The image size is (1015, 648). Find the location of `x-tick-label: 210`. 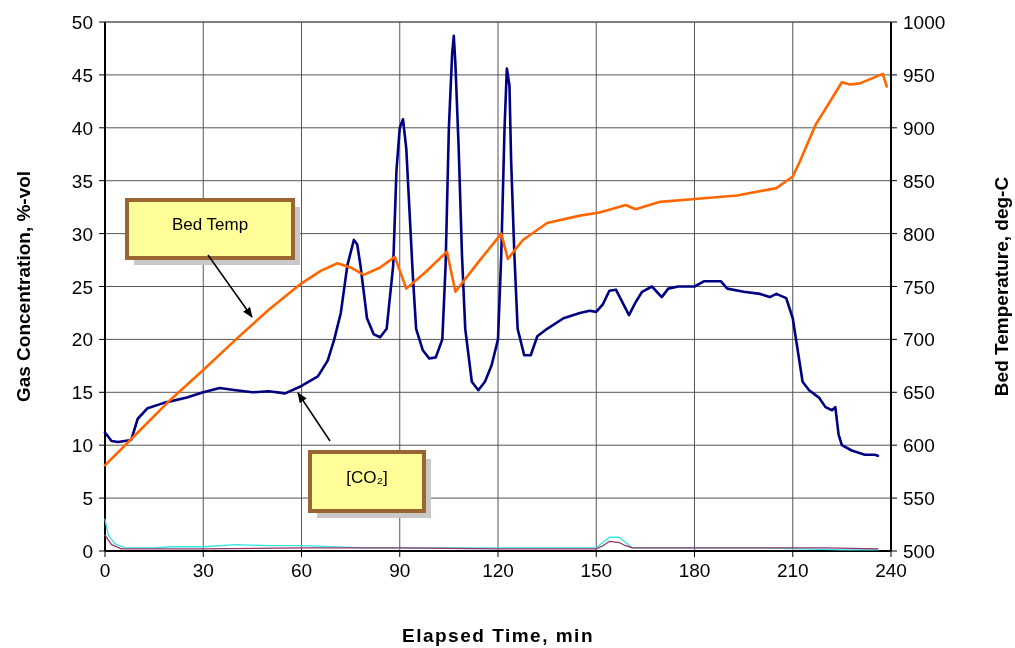

x-tick-label: 210 is located at coordinates (792, 570).